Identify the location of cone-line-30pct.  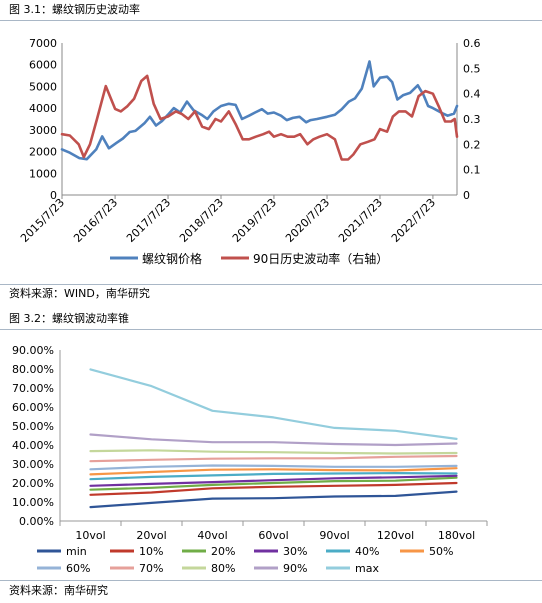
(273, 480).